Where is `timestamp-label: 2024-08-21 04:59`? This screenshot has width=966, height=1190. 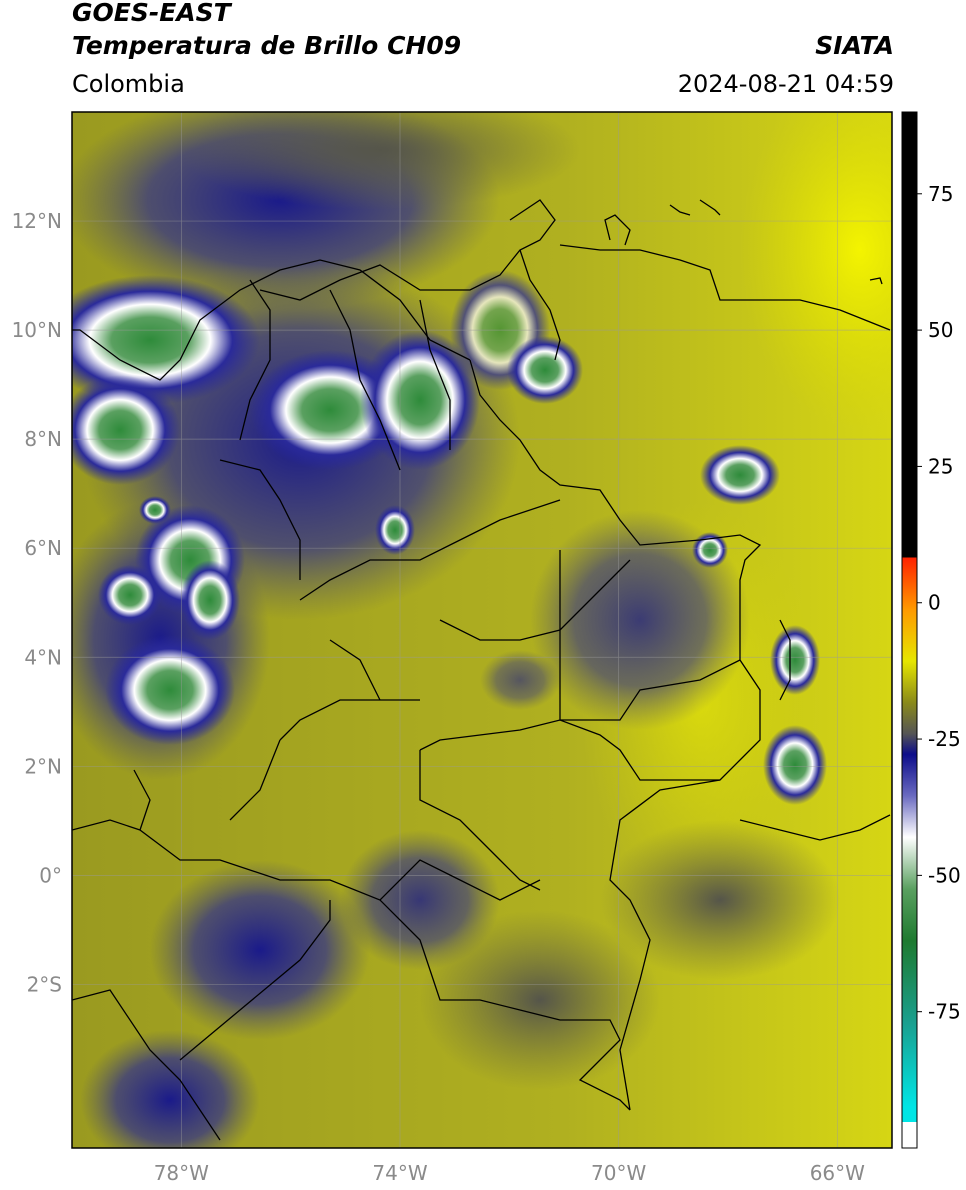 timestamp-label: 2024-08-21 04:59 is located at coordinates (785, 84).